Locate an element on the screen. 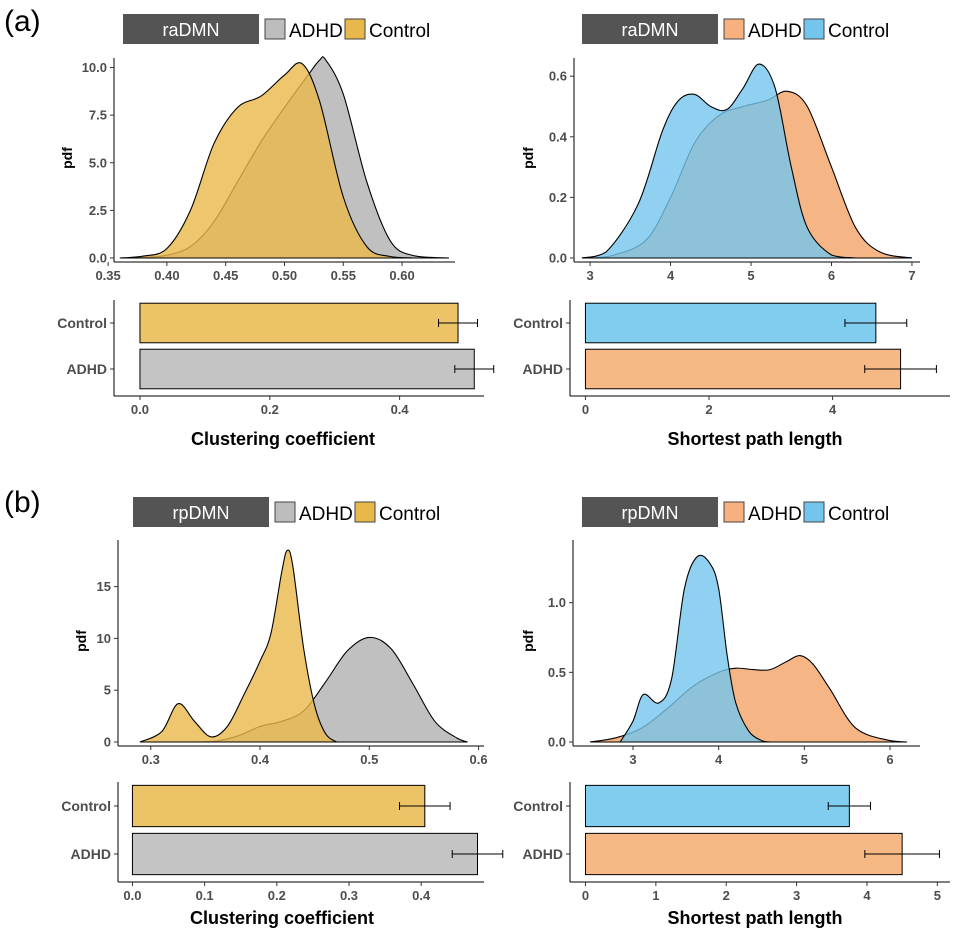 The width and height of the screenshot is (967, 936). density-chart-5: rpDMN ADHD Control 3 4 5 6 0.0 0.5 1.0 pdf is located at coordinates (720, 632).